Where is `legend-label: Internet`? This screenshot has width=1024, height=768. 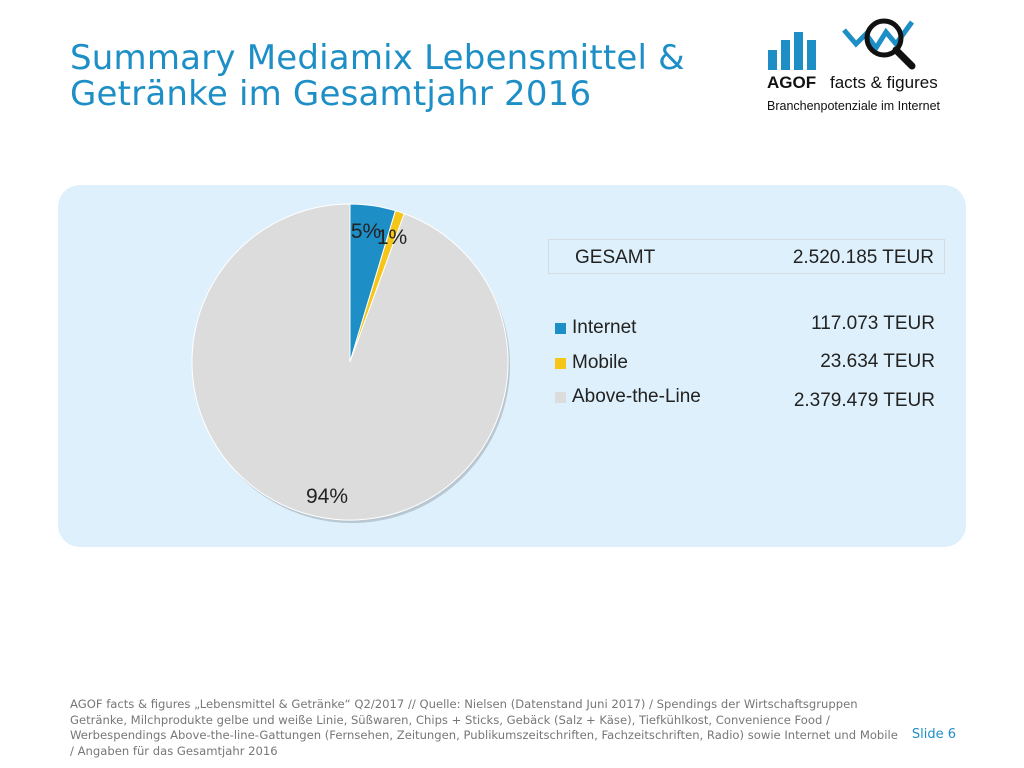
legend-label: Internet is located at coordinates (604, 327).